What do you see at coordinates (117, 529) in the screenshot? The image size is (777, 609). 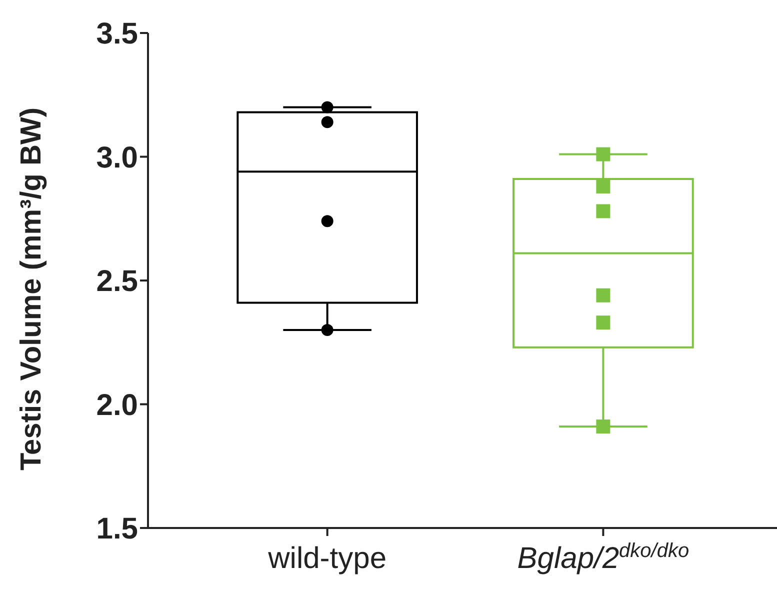 I see `y-tick-label: 1.5` at bounding box center [117, 529].